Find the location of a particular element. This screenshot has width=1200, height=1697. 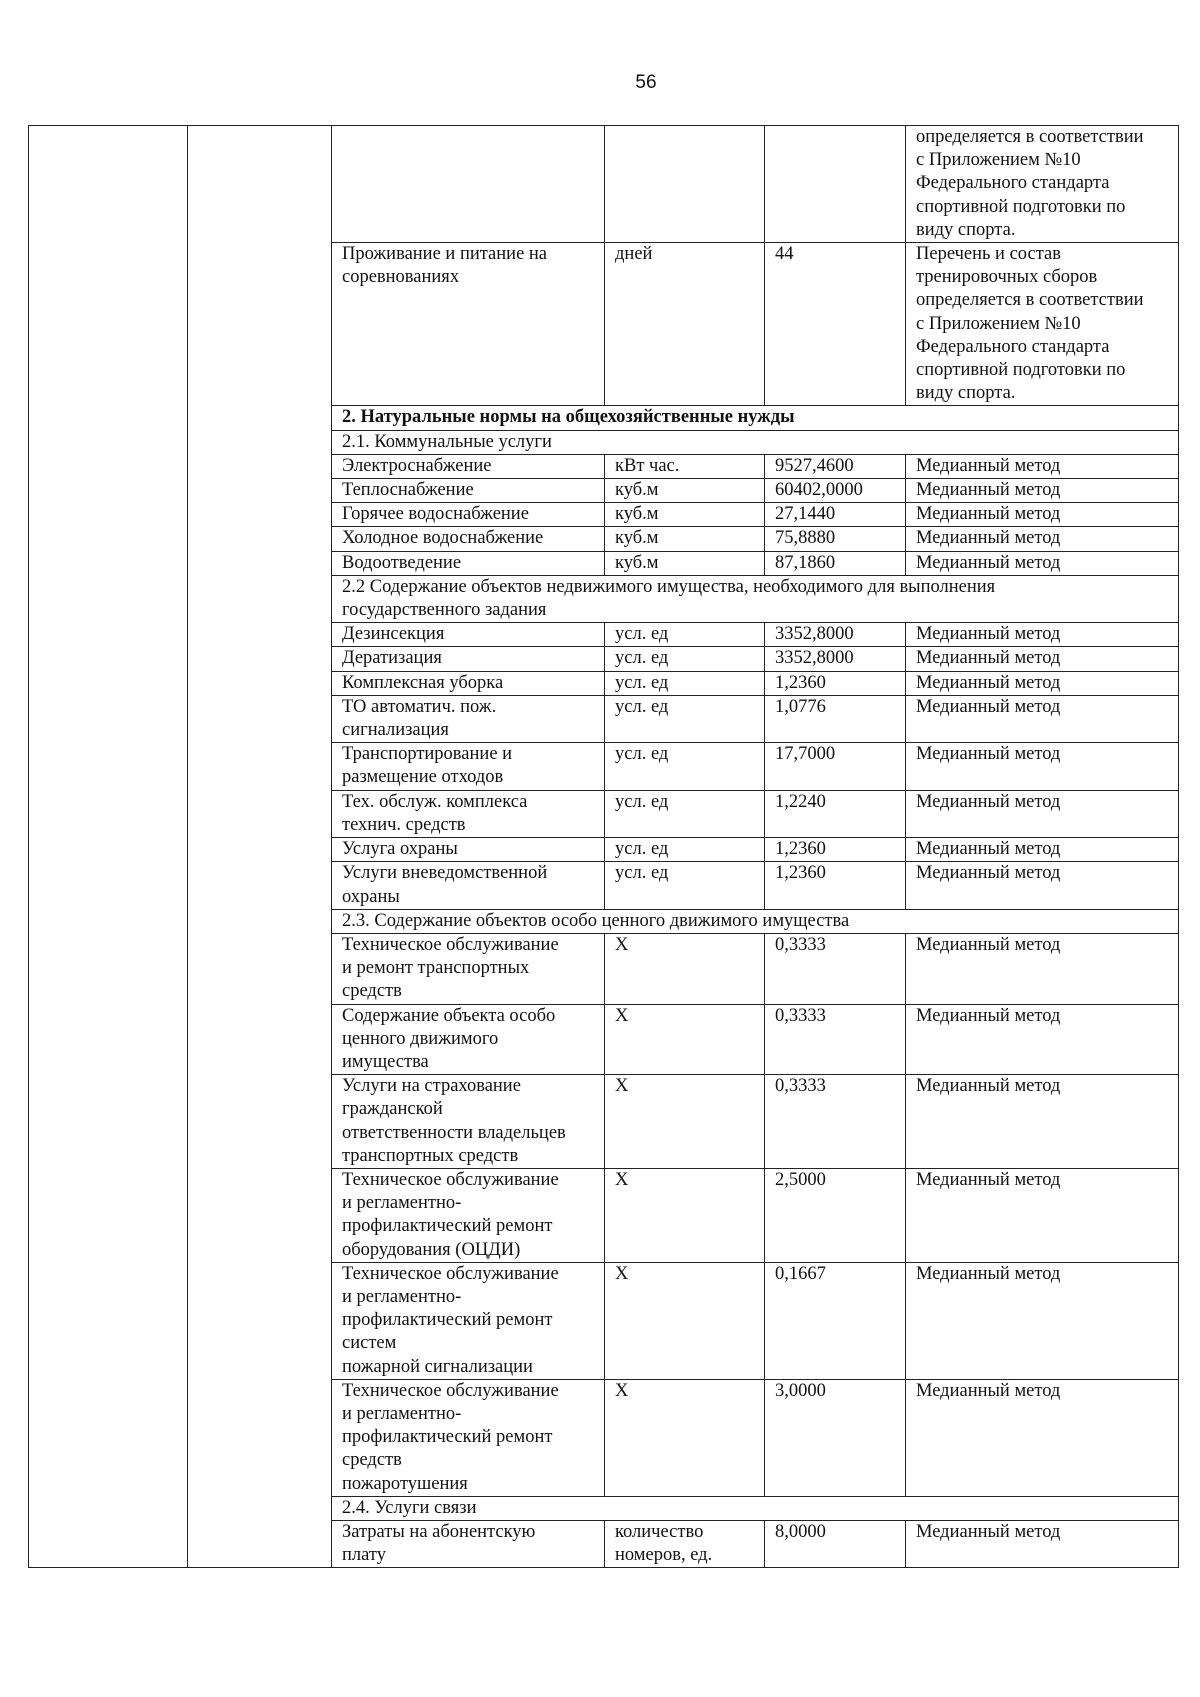

value-cell: 44 is located at coordinates (835, 324).